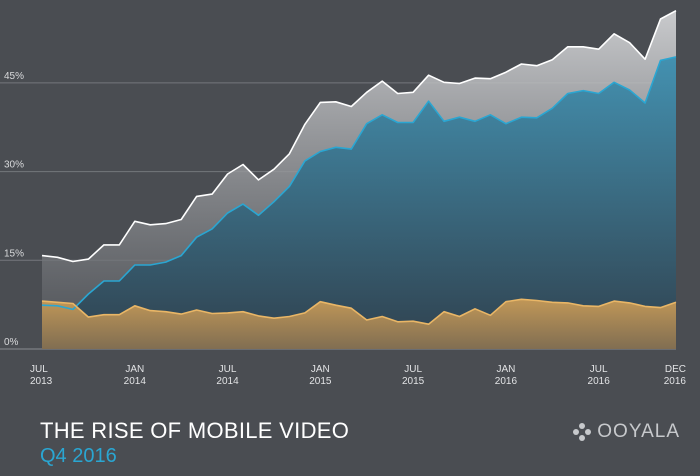  I want to click on y-tick-label: 15%, so click(14, 253).